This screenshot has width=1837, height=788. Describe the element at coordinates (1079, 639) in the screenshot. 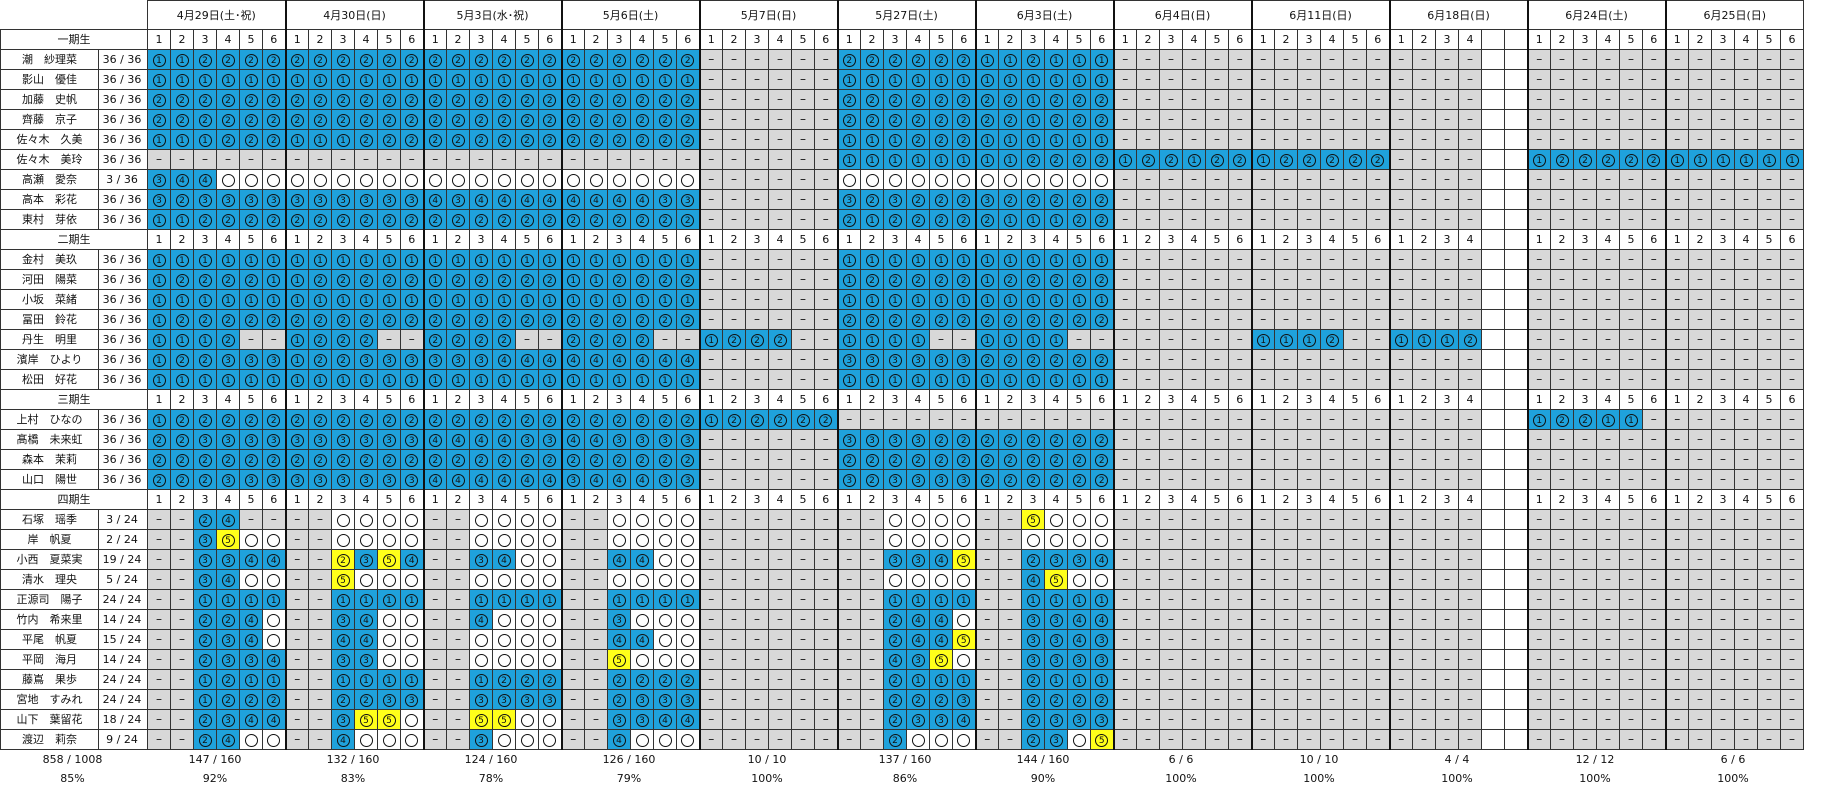

I see `slot-cell: 4` at that location.